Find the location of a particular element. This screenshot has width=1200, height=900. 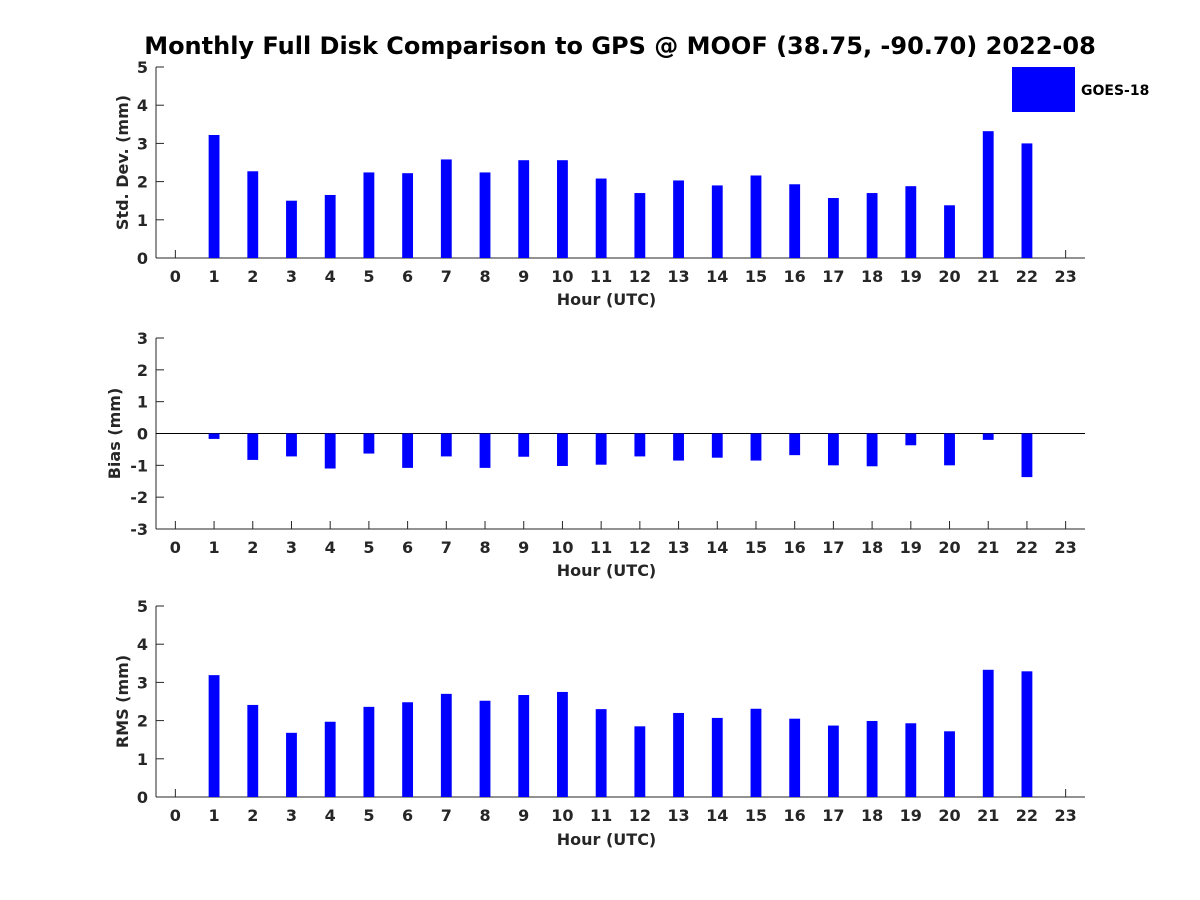

x-tick-label: 16 is located at coordinates (795, 815).